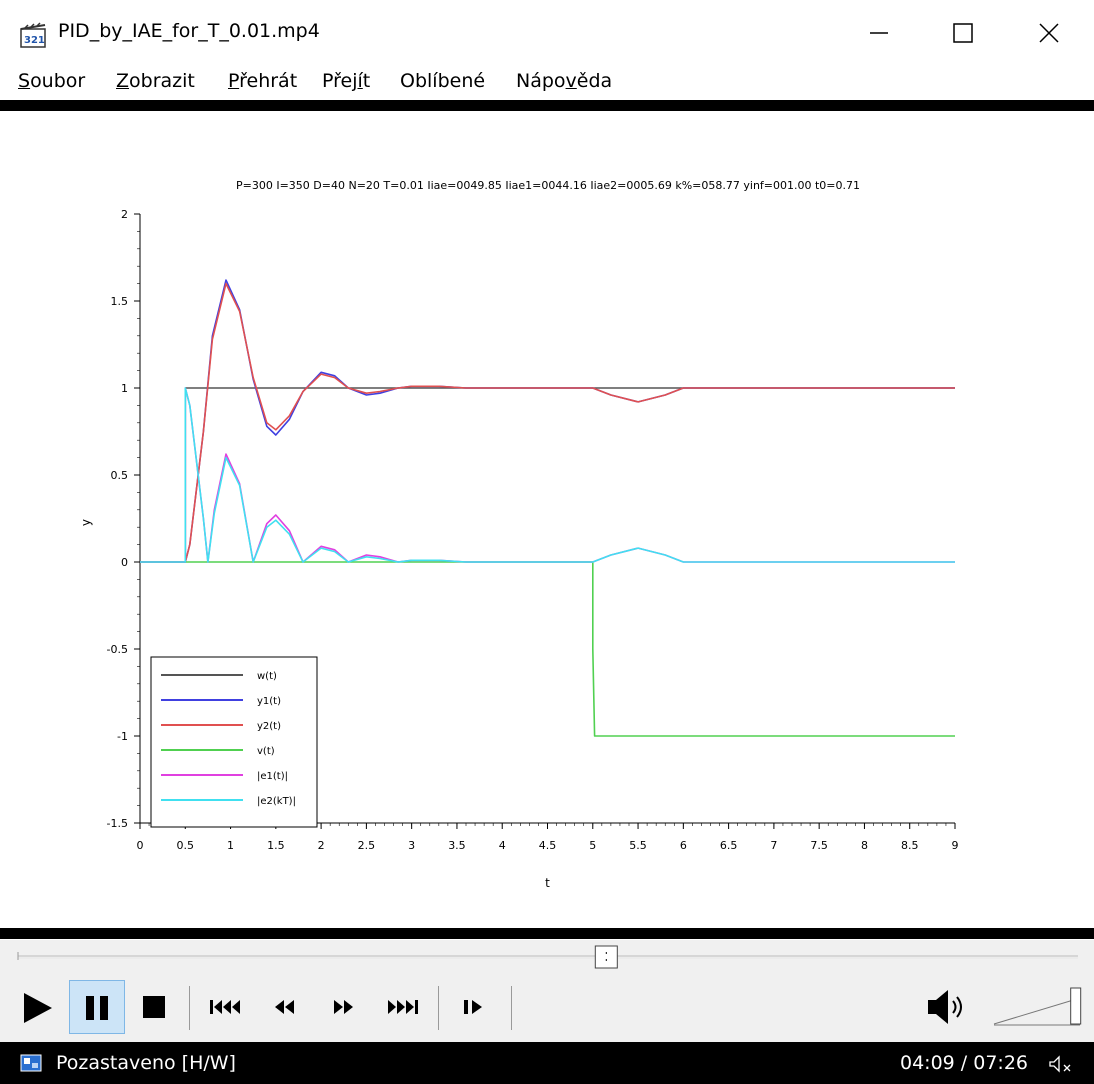 Image resolution: width=1094 pixels, height=1084 pixels. Describe the element at coordinates (140, 845) in the screenshot. I see `x-tick-label: 0` at that location.